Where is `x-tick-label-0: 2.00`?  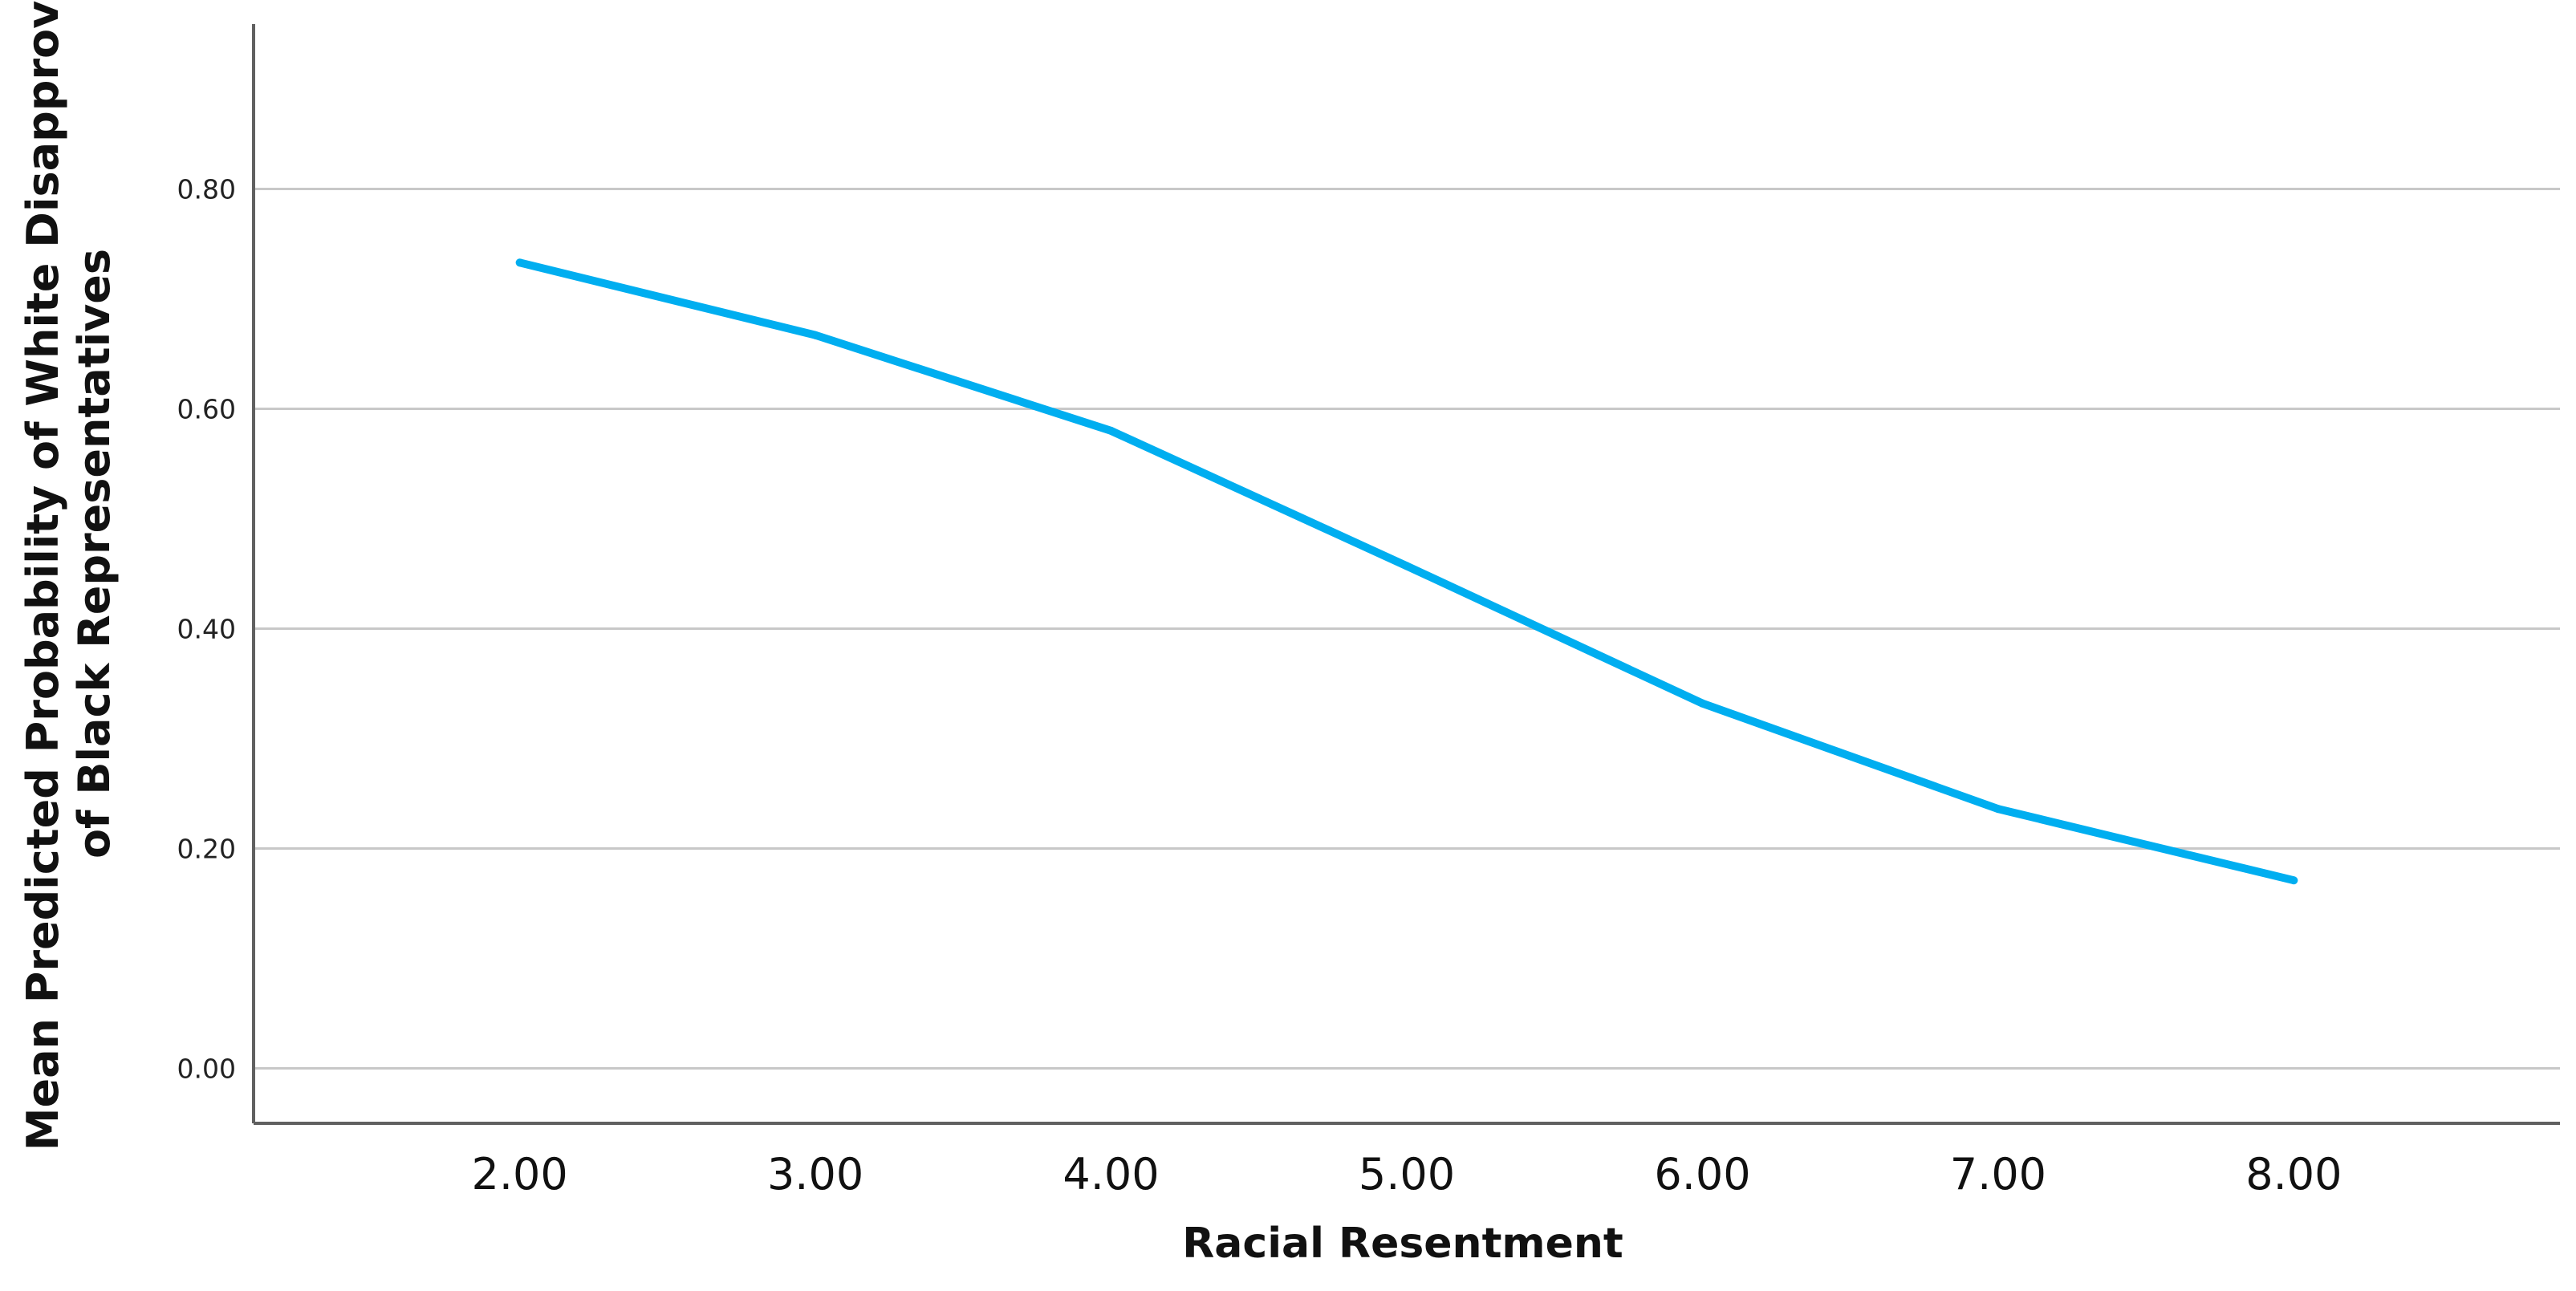 x-tick-label-0: 2.00 is located at coordinates (519, 1174).